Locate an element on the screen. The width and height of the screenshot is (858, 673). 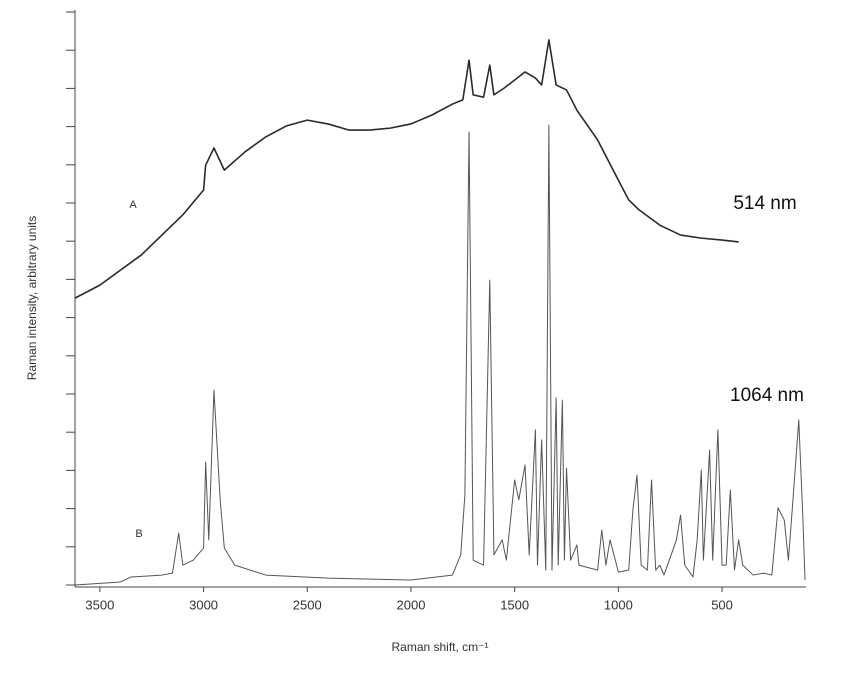
series-label: B is located at coordinates (138, 534).